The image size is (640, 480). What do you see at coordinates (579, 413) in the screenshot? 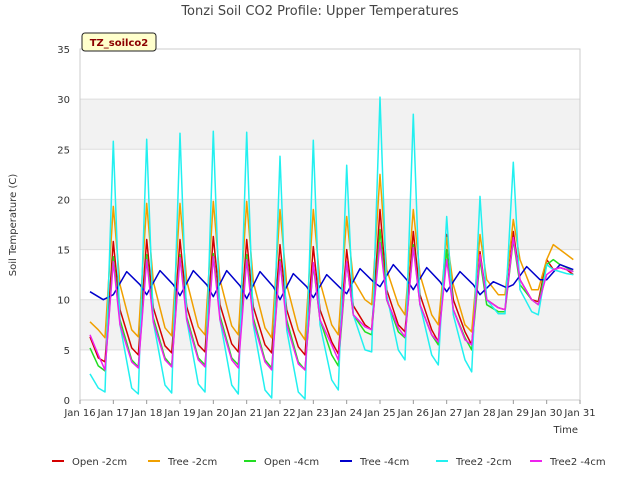
I see `x-tick-label: Jan 31` at bounding box center [579, 413].